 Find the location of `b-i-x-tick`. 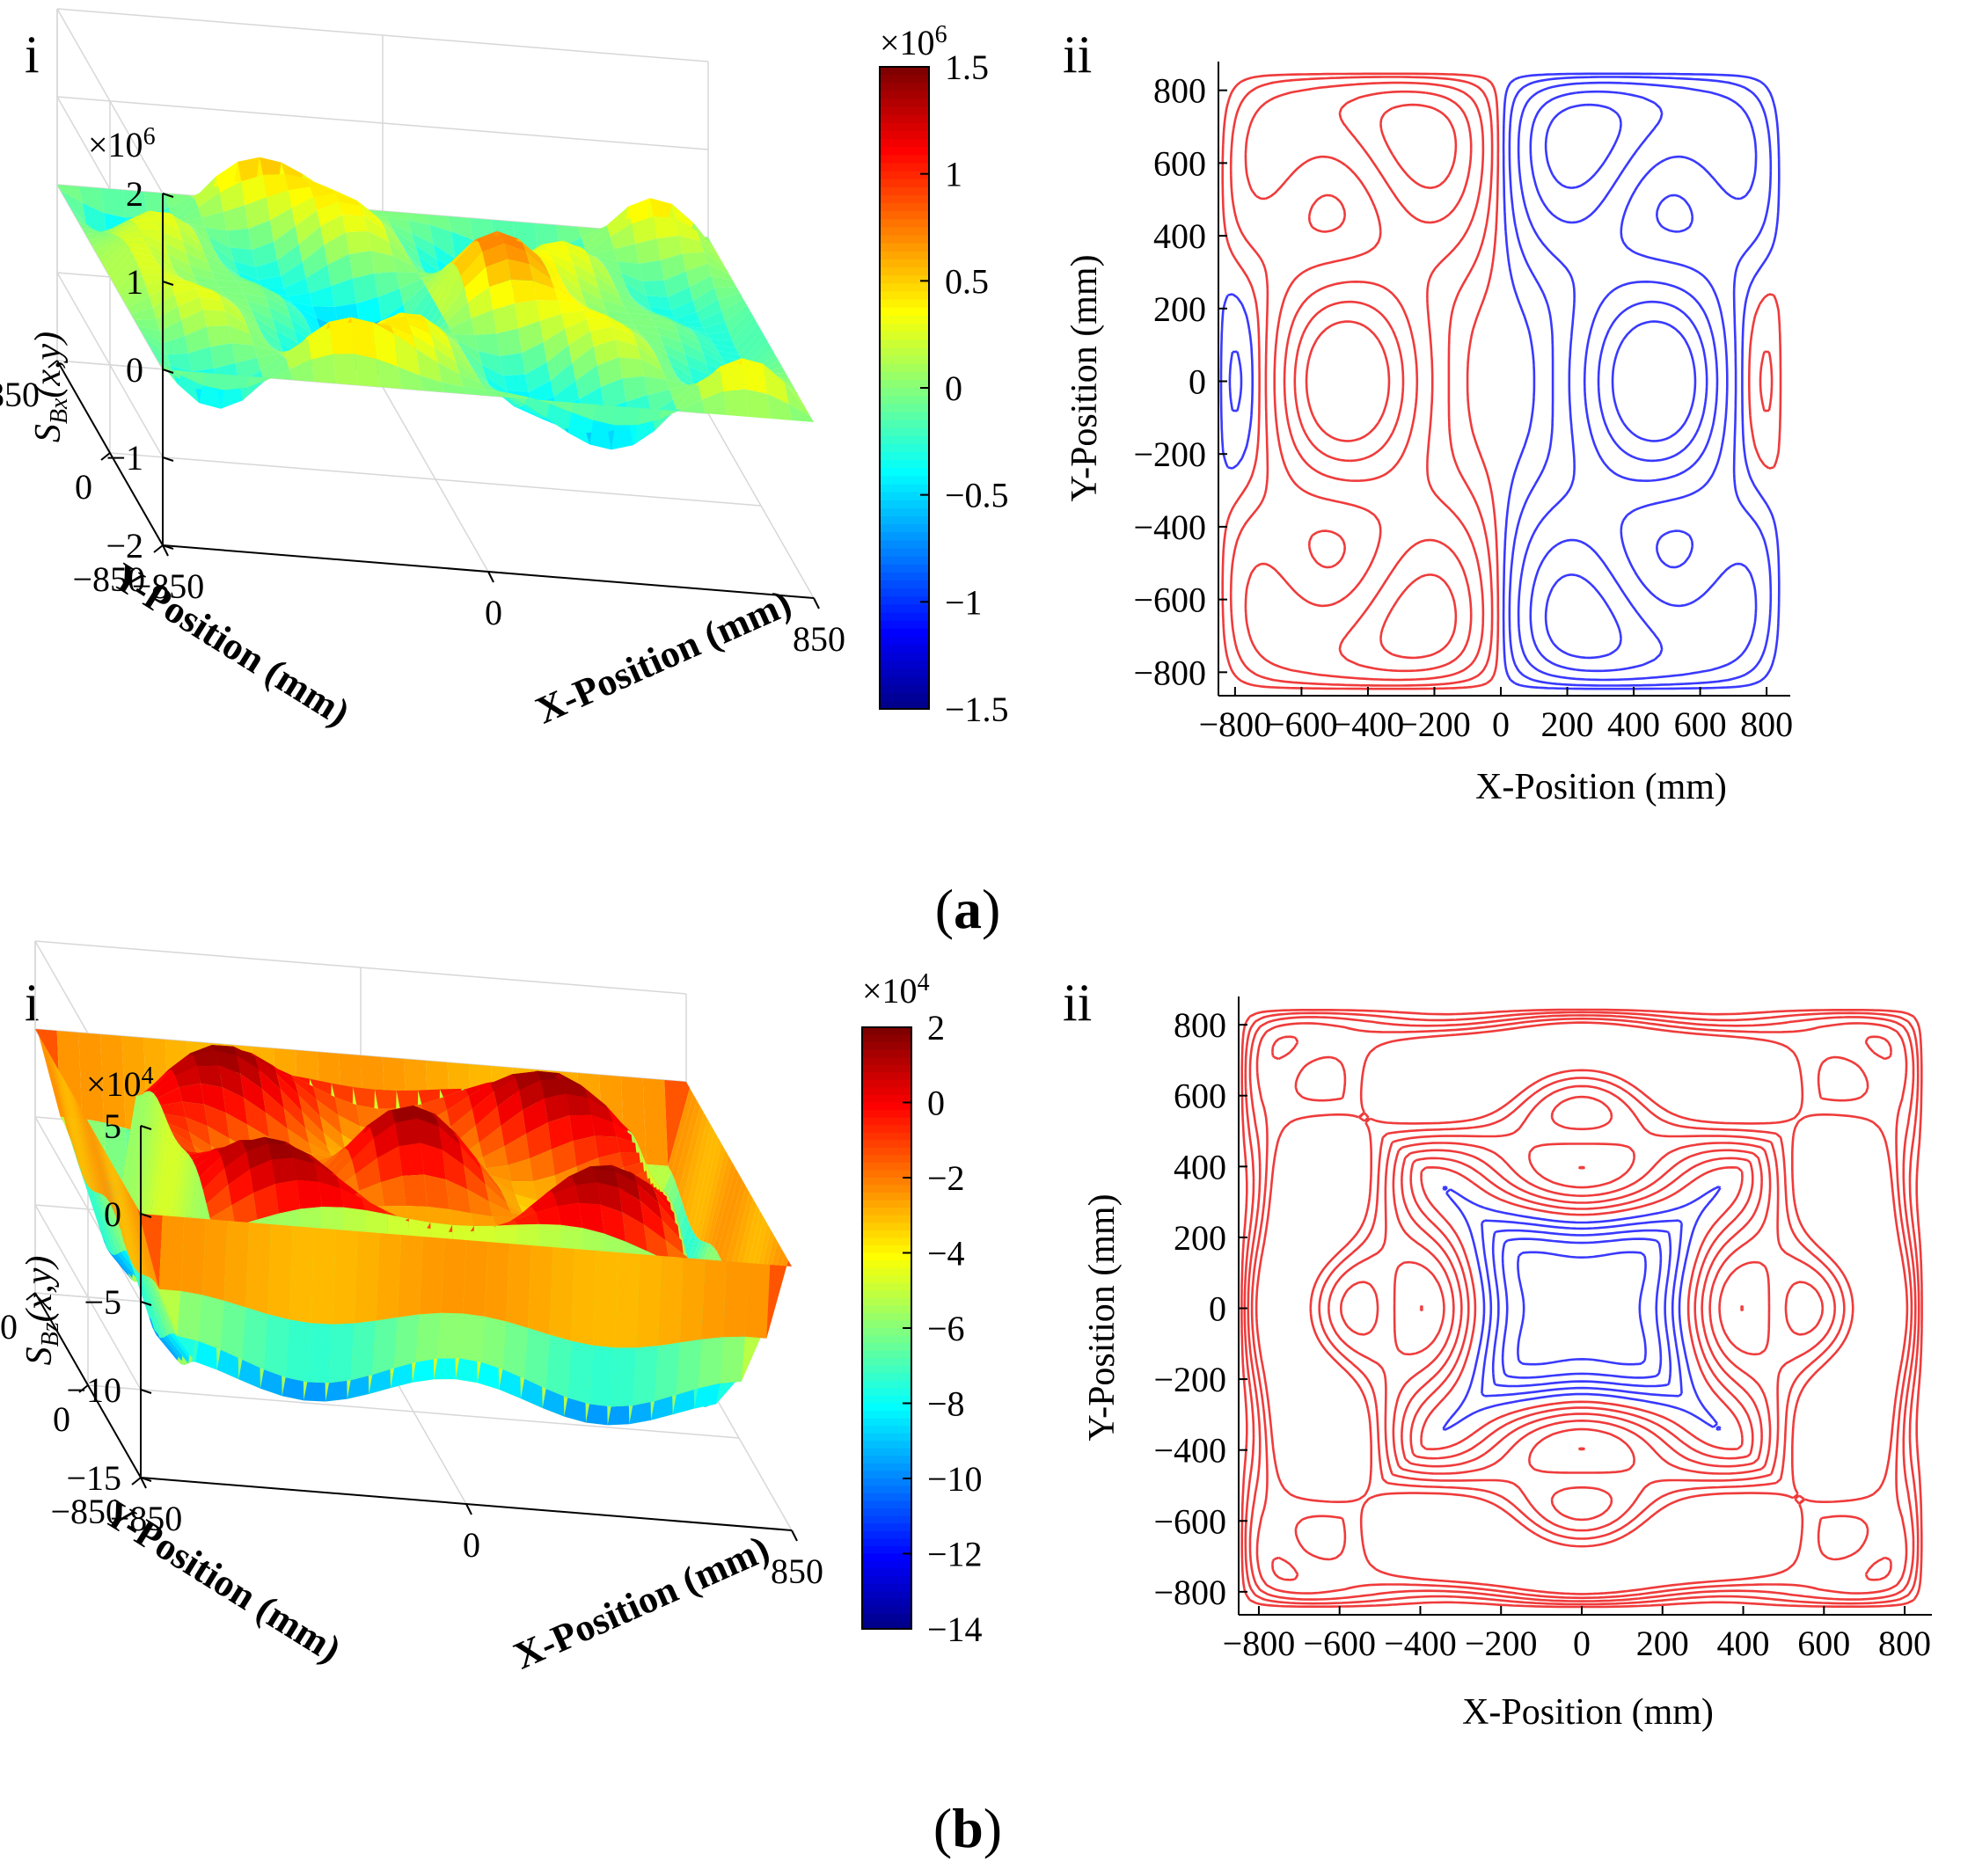

b-i-x-tick is located at coordinates (468, 1509).